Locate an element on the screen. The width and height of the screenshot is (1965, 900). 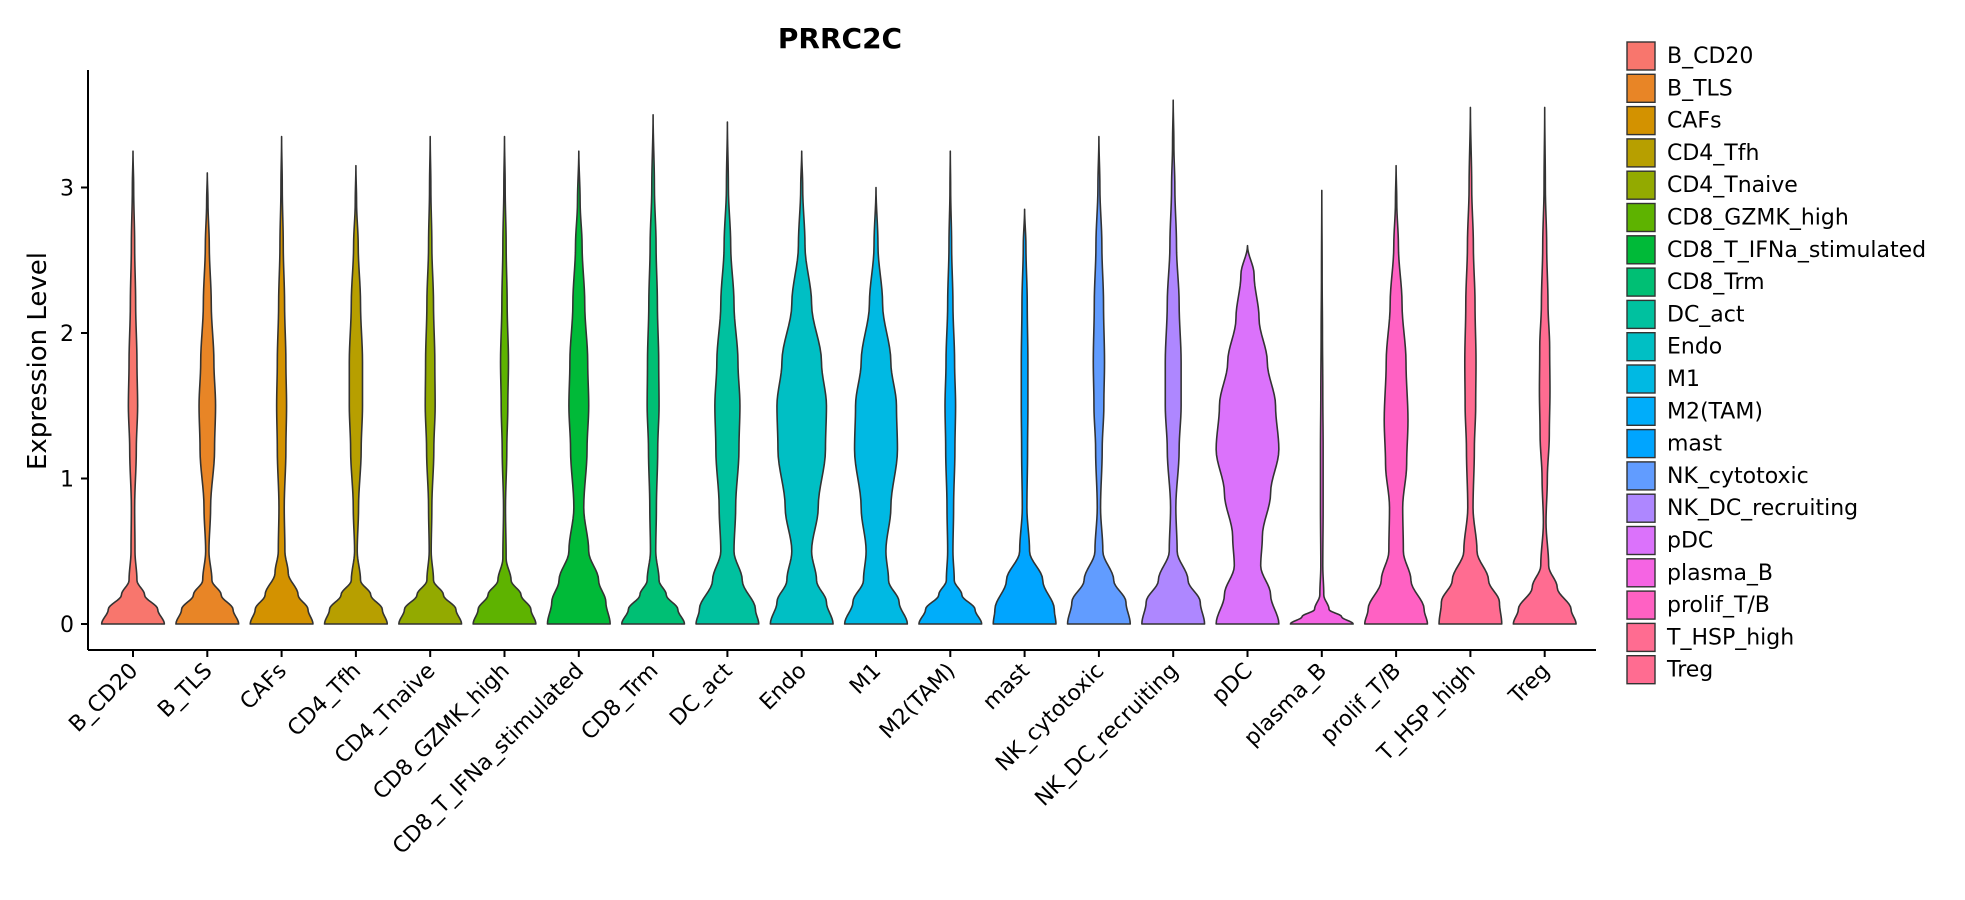
violin-CD8_T_IFNa_stimulated is located at coordinates (578, 387).